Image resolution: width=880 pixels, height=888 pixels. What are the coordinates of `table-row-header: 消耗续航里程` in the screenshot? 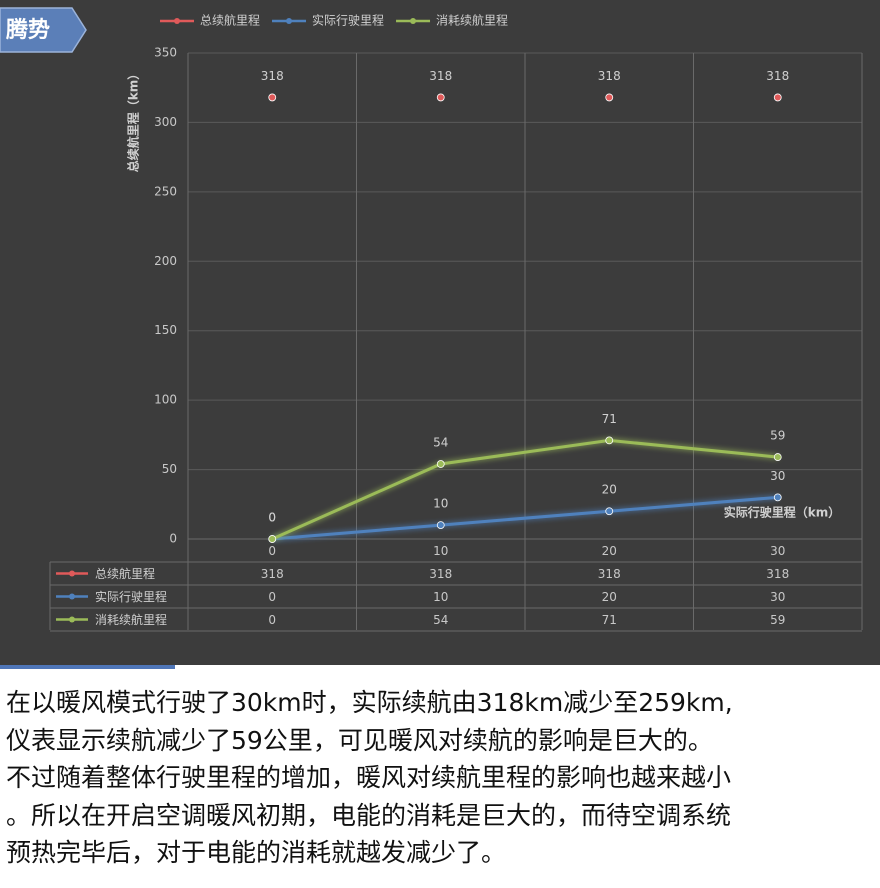 It's located at (131, 619).